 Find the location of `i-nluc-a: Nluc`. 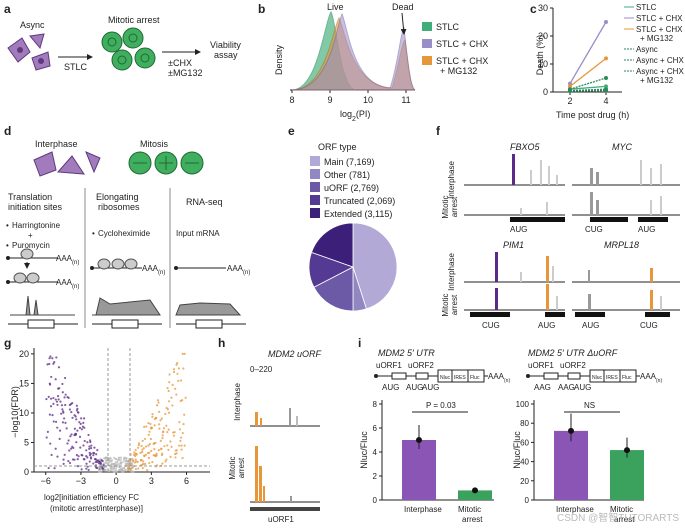

i-nluc-a: Nluc is located at coordinates (445, 378).